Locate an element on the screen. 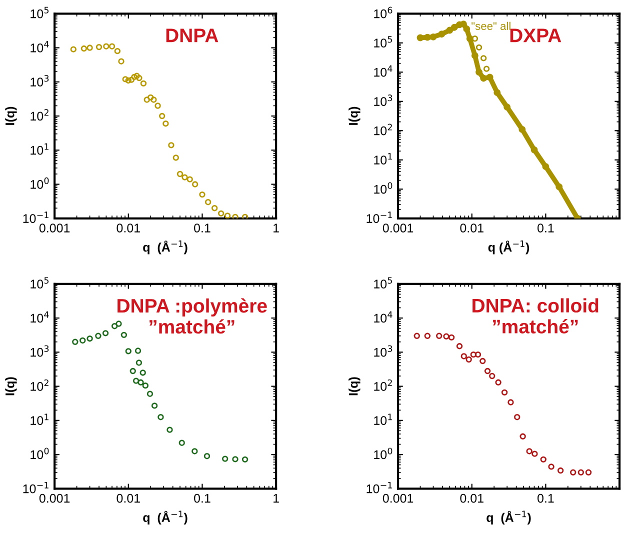  text: DNPA: colloid ”matché” is located at coordinates (535, 316).